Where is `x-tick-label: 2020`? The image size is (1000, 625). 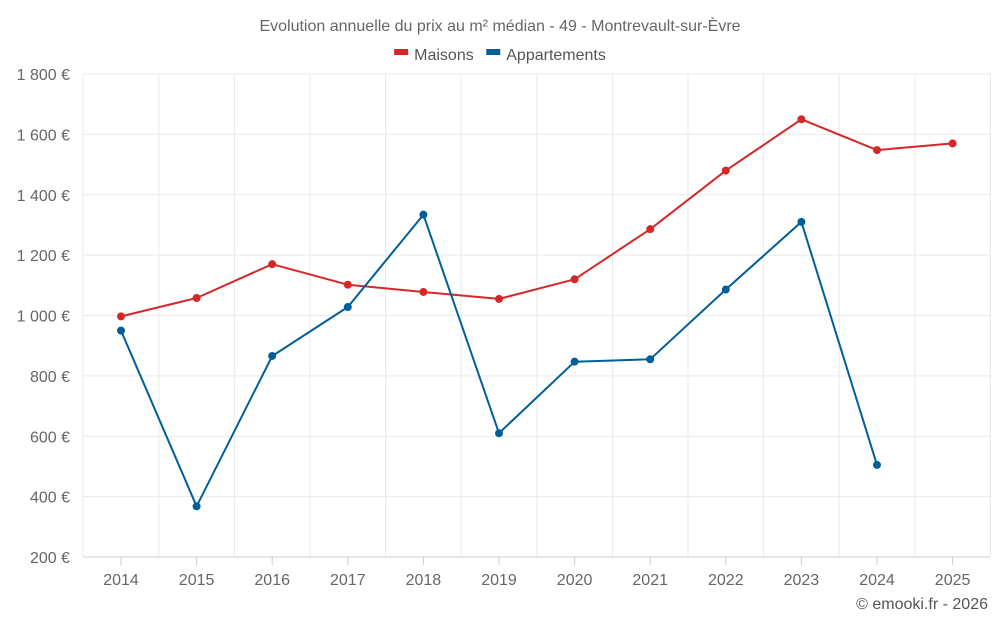
x-tick-label: 2020 is located at coordinates (575, 580).